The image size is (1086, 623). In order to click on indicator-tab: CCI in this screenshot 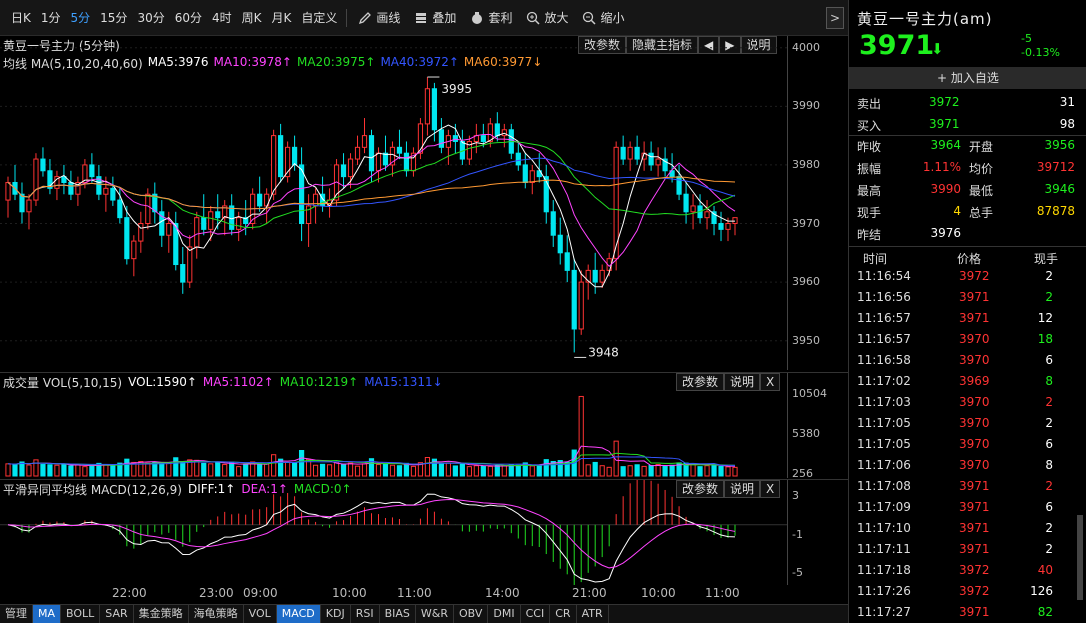, I will do `click(536, 614)`.